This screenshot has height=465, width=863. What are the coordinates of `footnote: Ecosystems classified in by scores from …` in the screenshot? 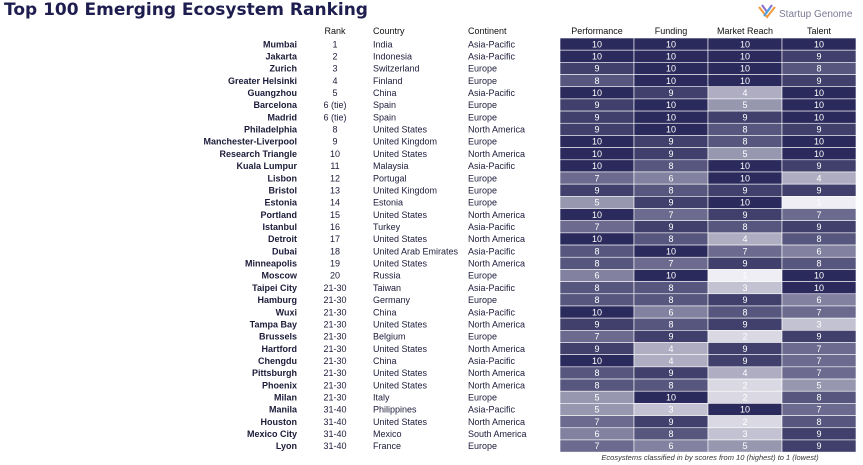 It's located at (710, 457).